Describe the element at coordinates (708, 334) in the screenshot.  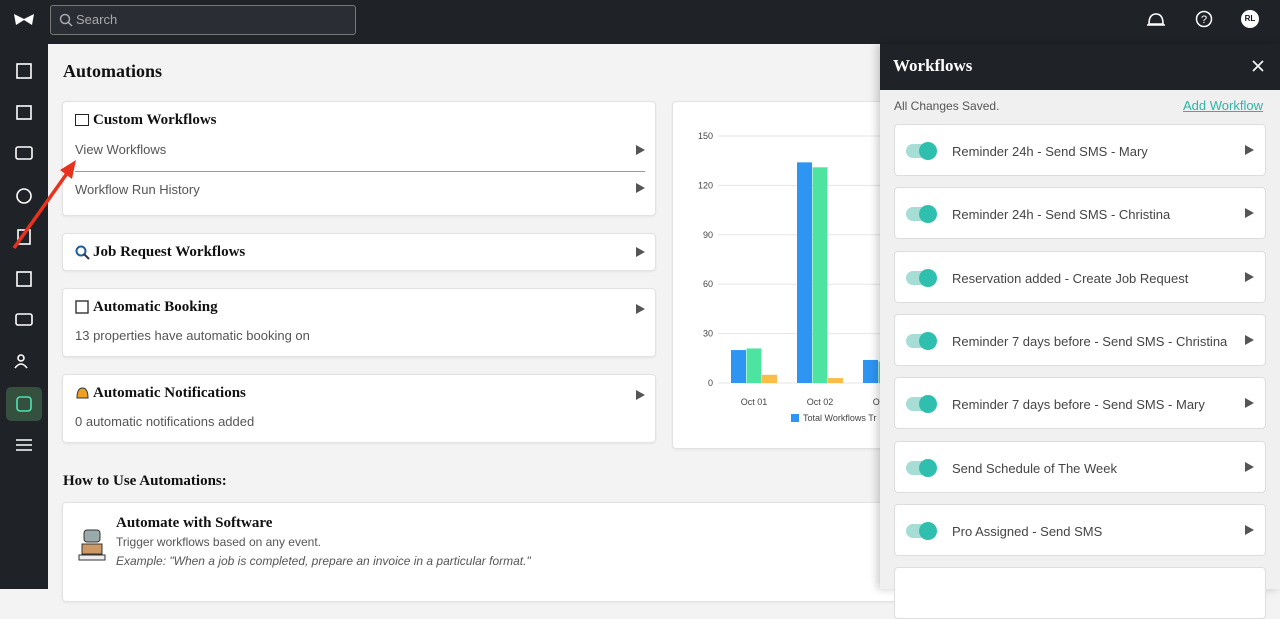
I see `y-tick-label: 30` at that location.